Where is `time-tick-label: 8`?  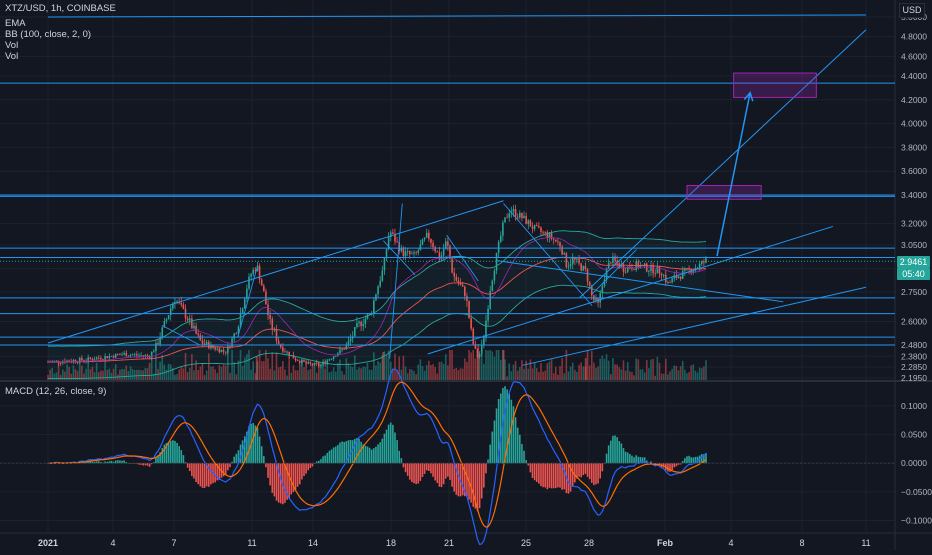 time-tick-label: 8 is located at coordinates (801, 543).